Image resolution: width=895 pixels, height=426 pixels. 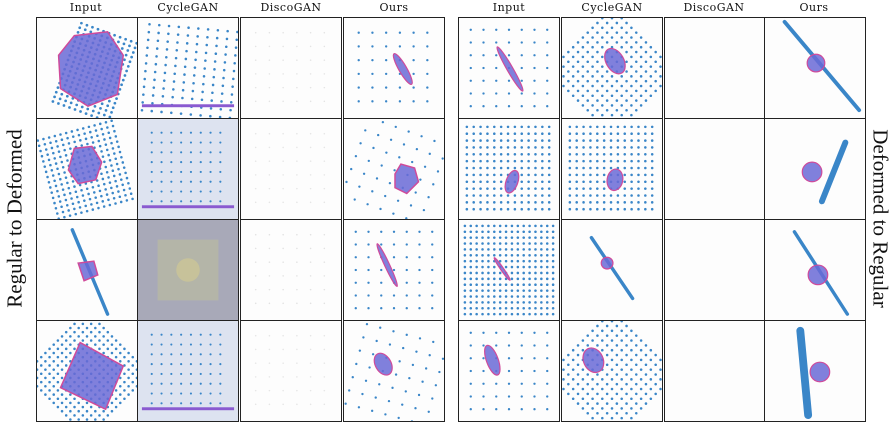 I want to click on cell-background, so click(x=188, y=371).